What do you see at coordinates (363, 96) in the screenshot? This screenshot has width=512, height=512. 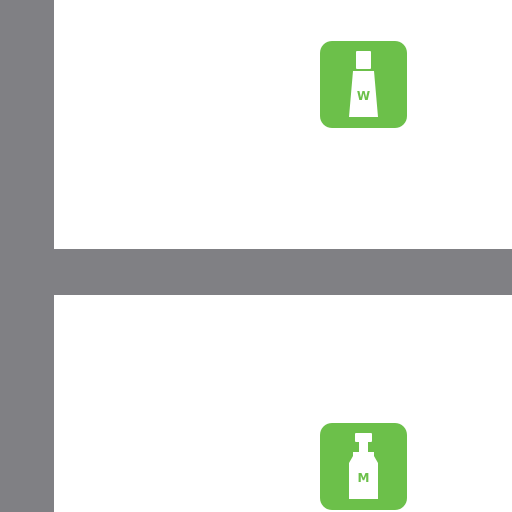 I see `badge-label-w: W` at bounding box center [363, 96].